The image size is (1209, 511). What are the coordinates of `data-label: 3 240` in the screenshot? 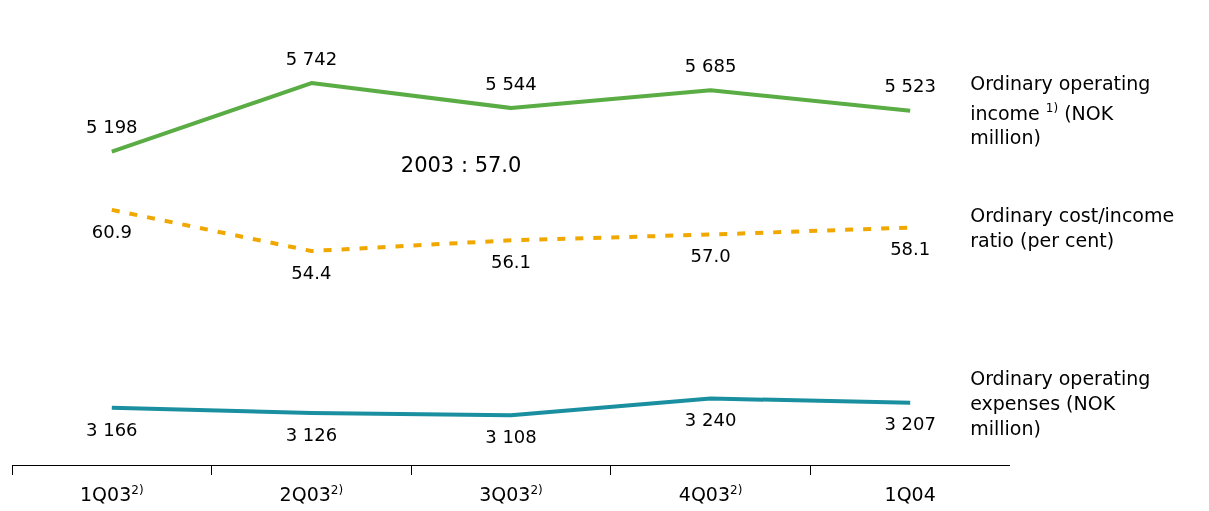 It's located at (710, 420).